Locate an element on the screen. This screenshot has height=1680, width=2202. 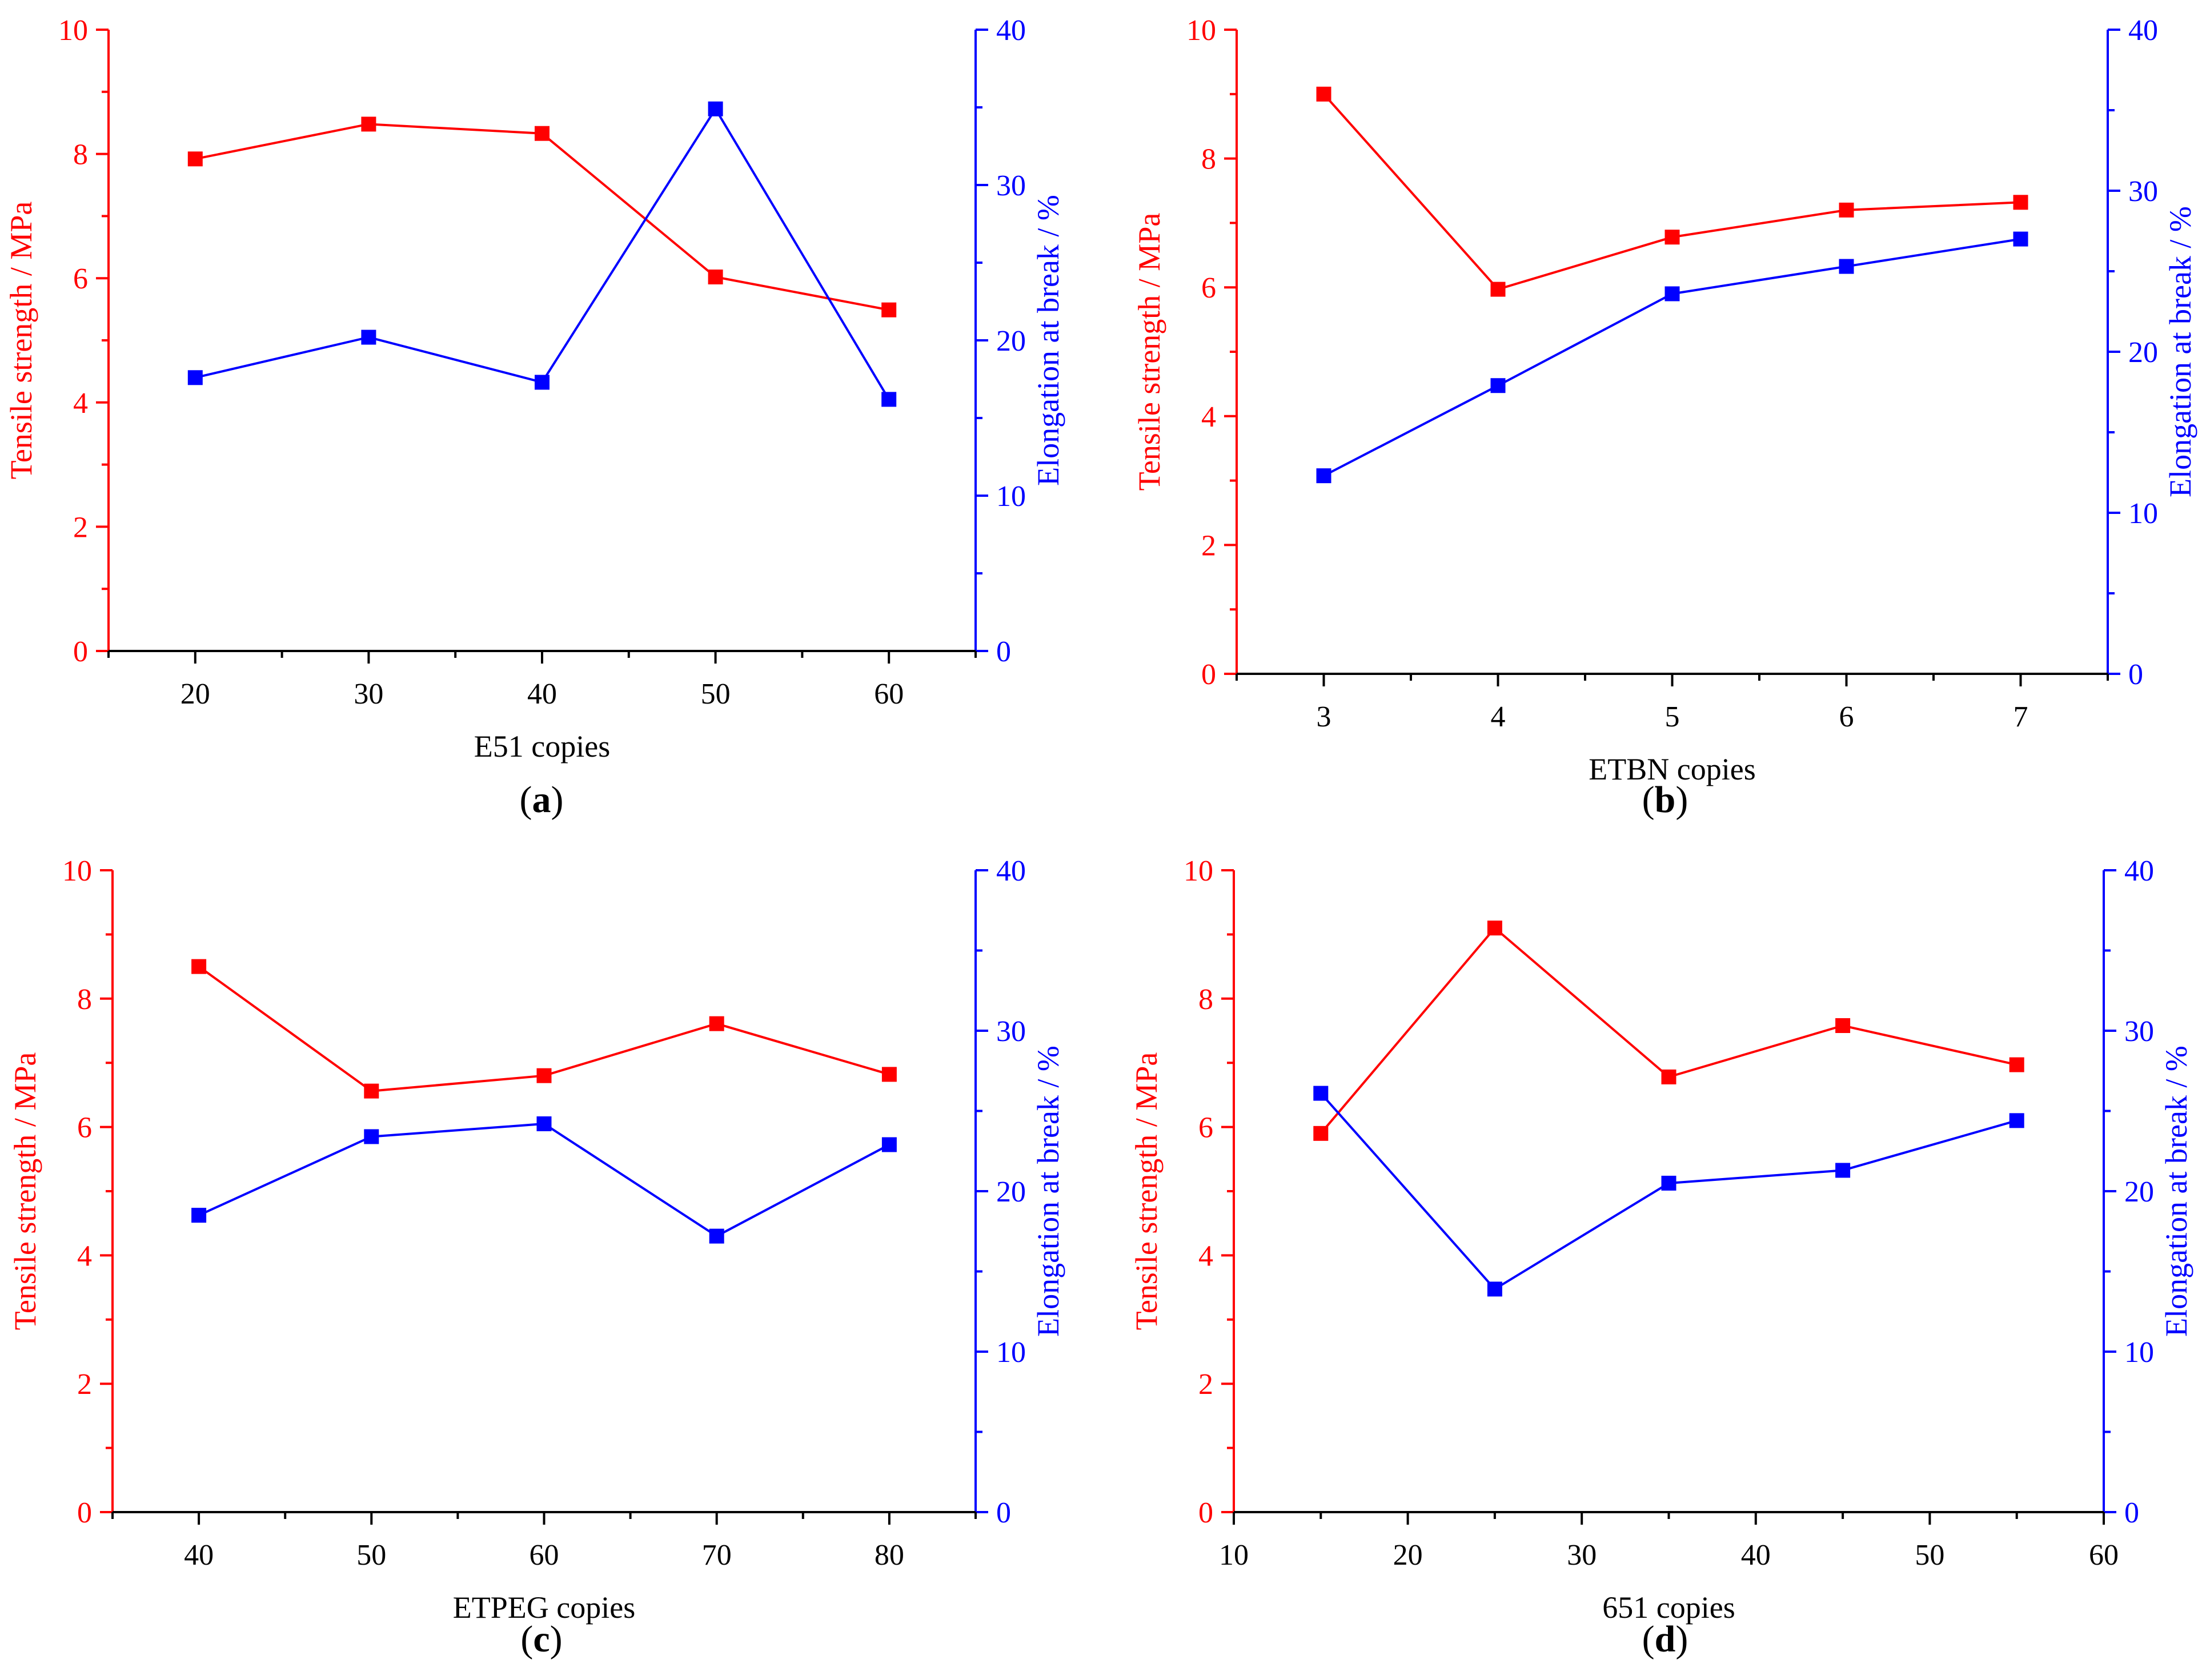
x-tick-label: 3 is located at coordinates (1324, 717).